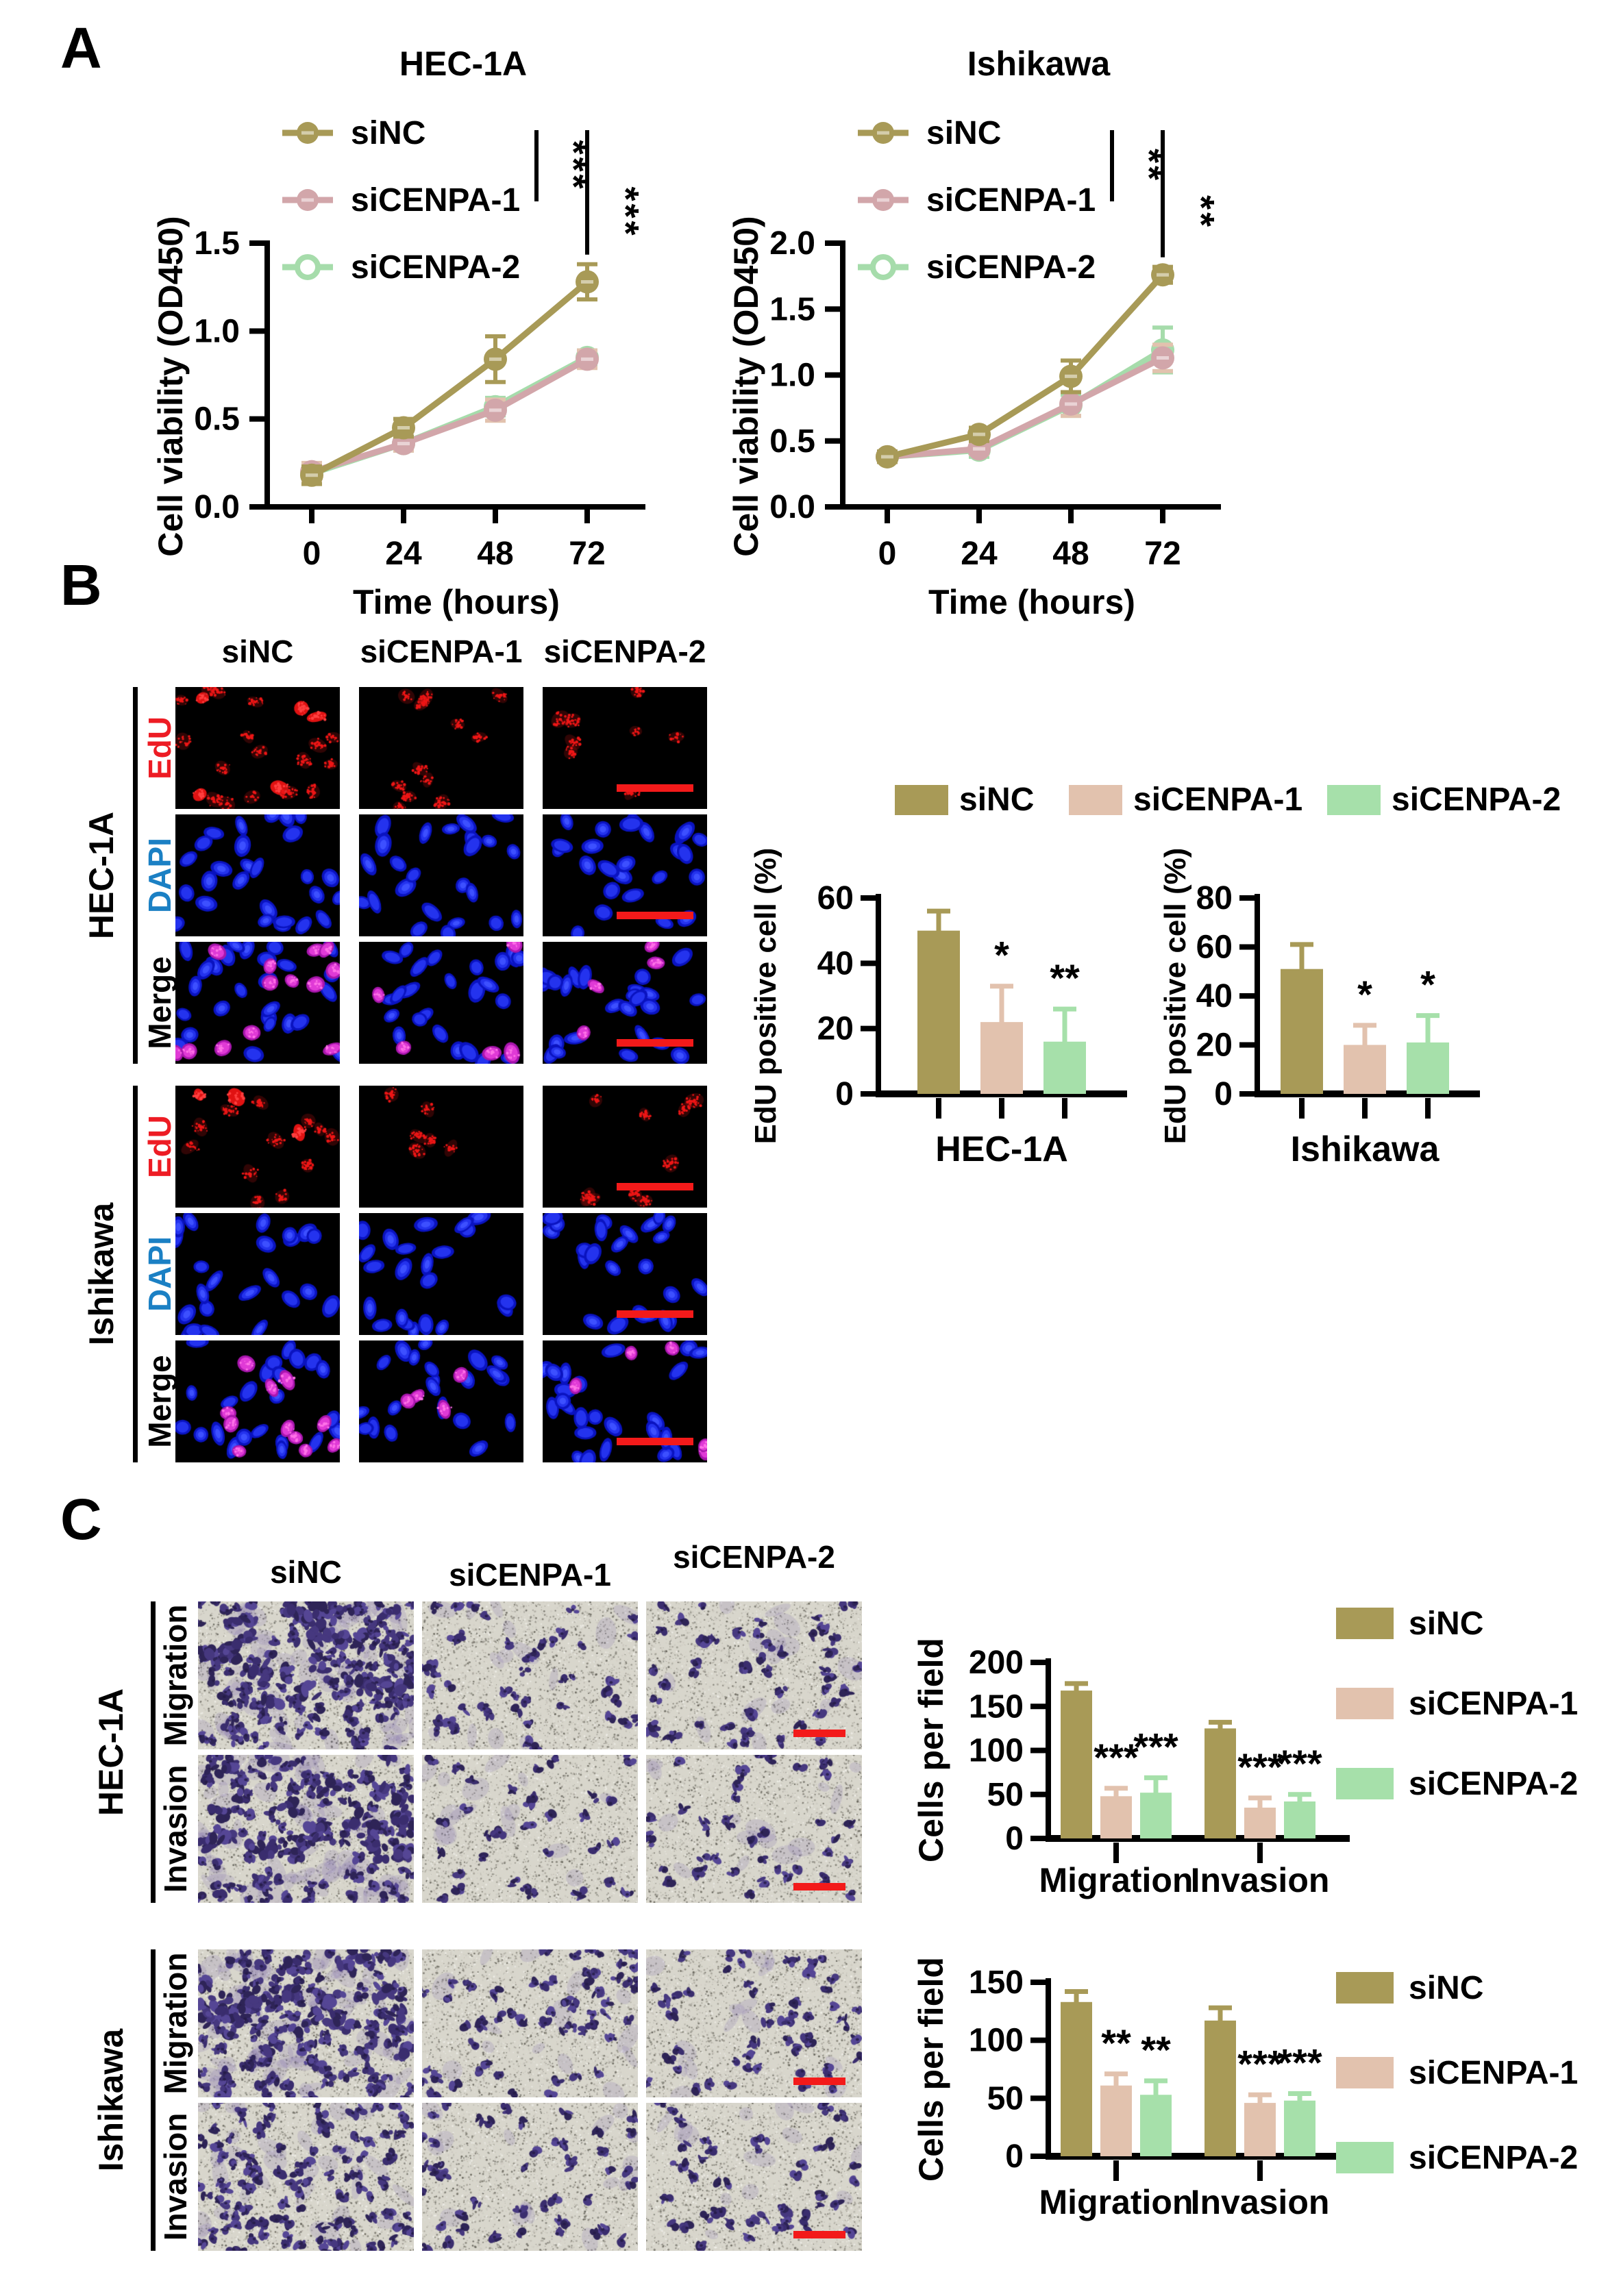  I want to click on chart-title: HEC-1A, so click(463, 64).